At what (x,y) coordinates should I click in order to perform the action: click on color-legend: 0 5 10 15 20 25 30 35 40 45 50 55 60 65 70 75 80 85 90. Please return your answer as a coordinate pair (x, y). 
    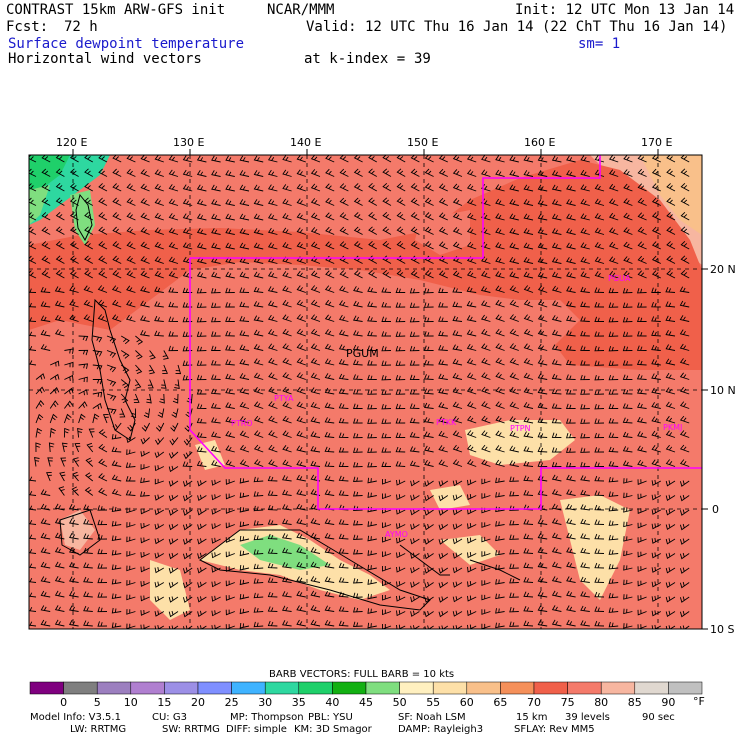
    Looking at the image, I should click on (366, 695).